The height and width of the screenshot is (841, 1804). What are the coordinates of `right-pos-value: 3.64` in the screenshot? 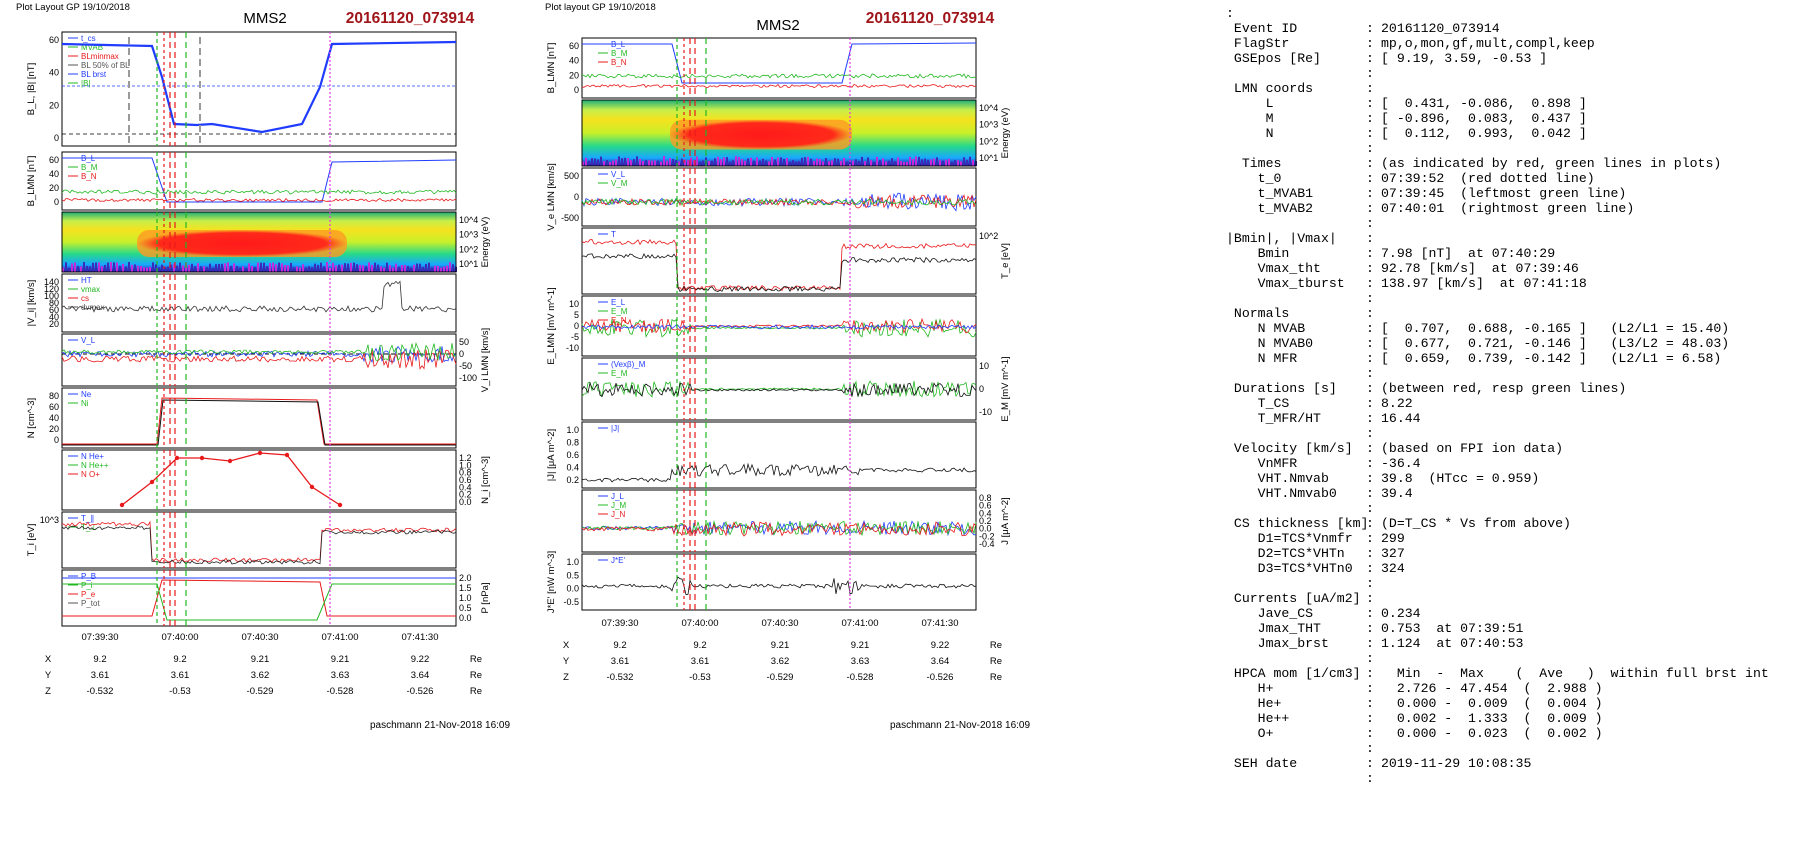 It's located at (940, 661).